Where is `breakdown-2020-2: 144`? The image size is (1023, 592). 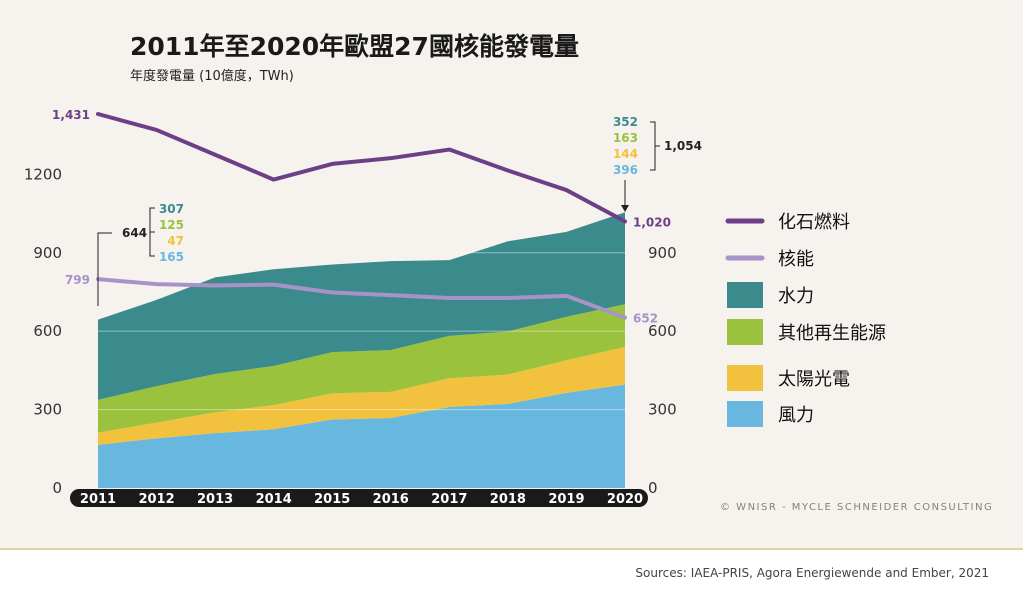
breakdown-2020-2: 144 is located at coordinates (625, 154).